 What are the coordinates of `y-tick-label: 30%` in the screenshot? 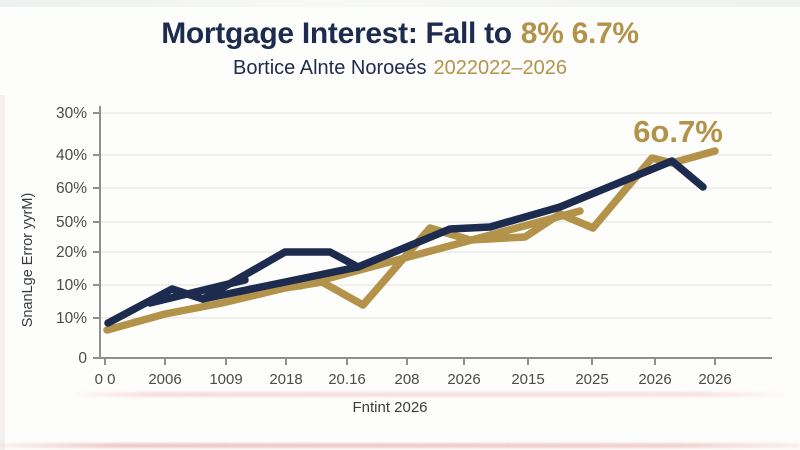 It's located at (71, 113).